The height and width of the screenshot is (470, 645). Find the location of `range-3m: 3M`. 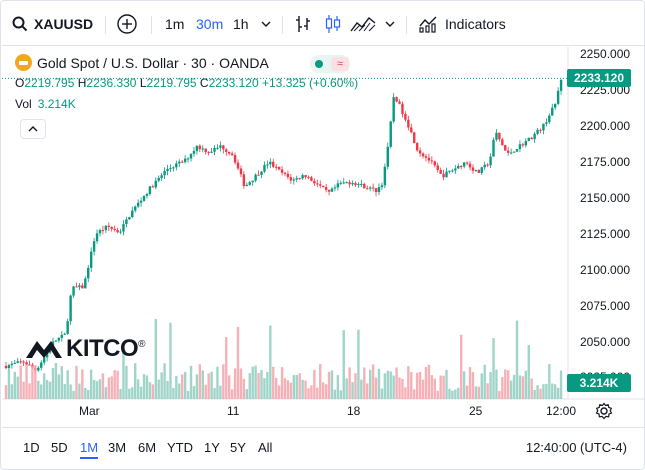

range-3m: 3M is located at coordinates (117, 447).